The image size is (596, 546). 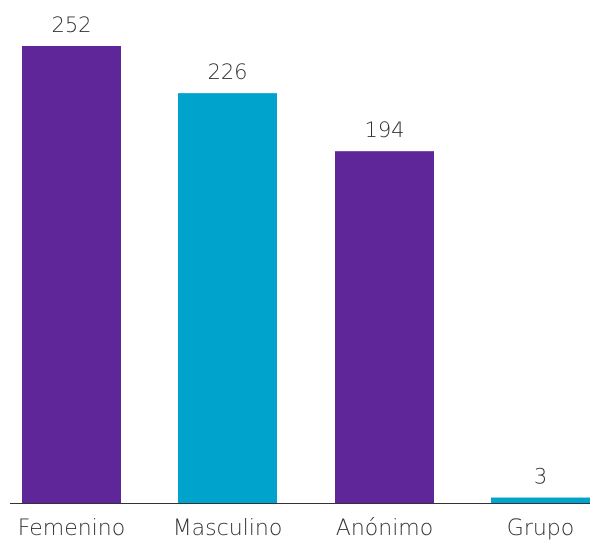 What do you see at coordinates (296, 528) in the screenshot?
I see `category-labels-layer: Femenino Masculino Anónimo Grupo` at bounding box center [296, 528].